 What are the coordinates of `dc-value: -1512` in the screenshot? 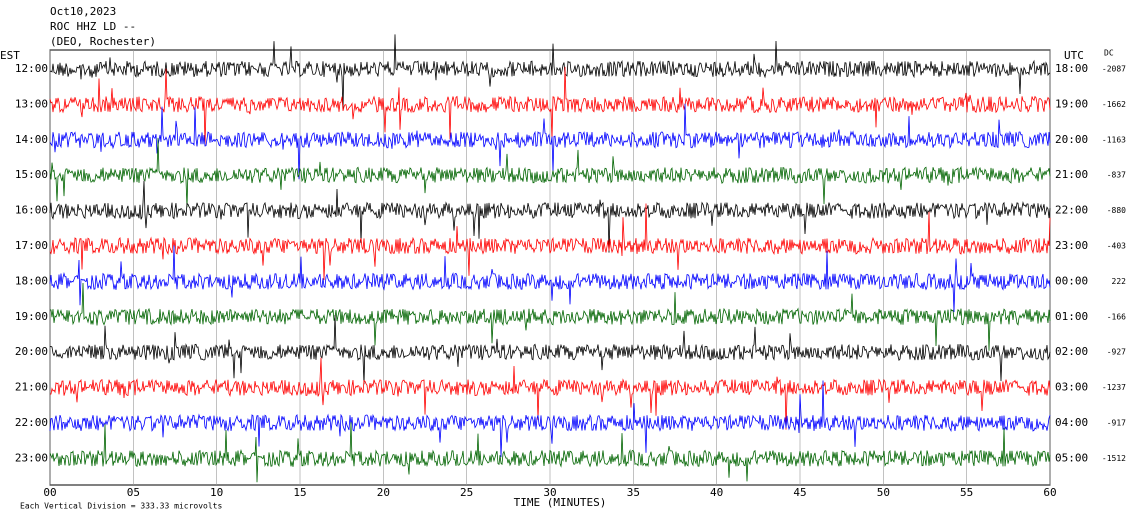 It's located at (1114, 458).